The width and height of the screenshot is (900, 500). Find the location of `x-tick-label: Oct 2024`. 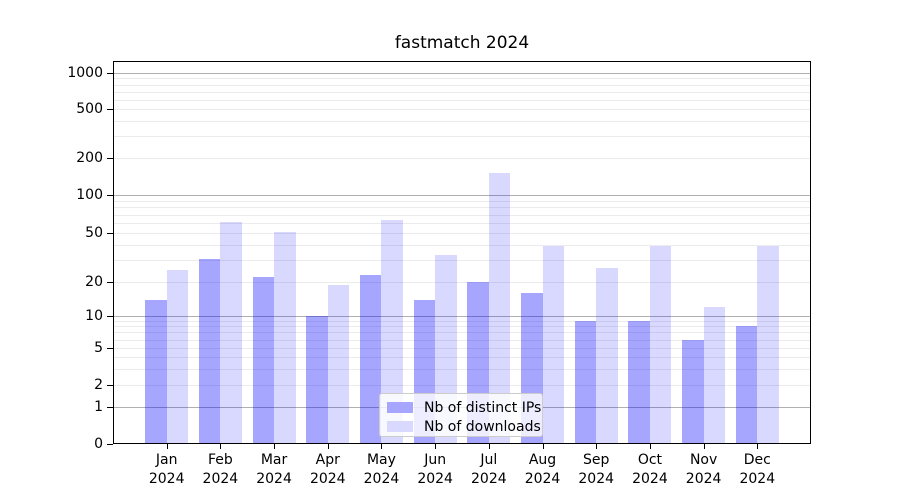

x-tick-label: Oct 2024 is located at coordinates (650, 469).